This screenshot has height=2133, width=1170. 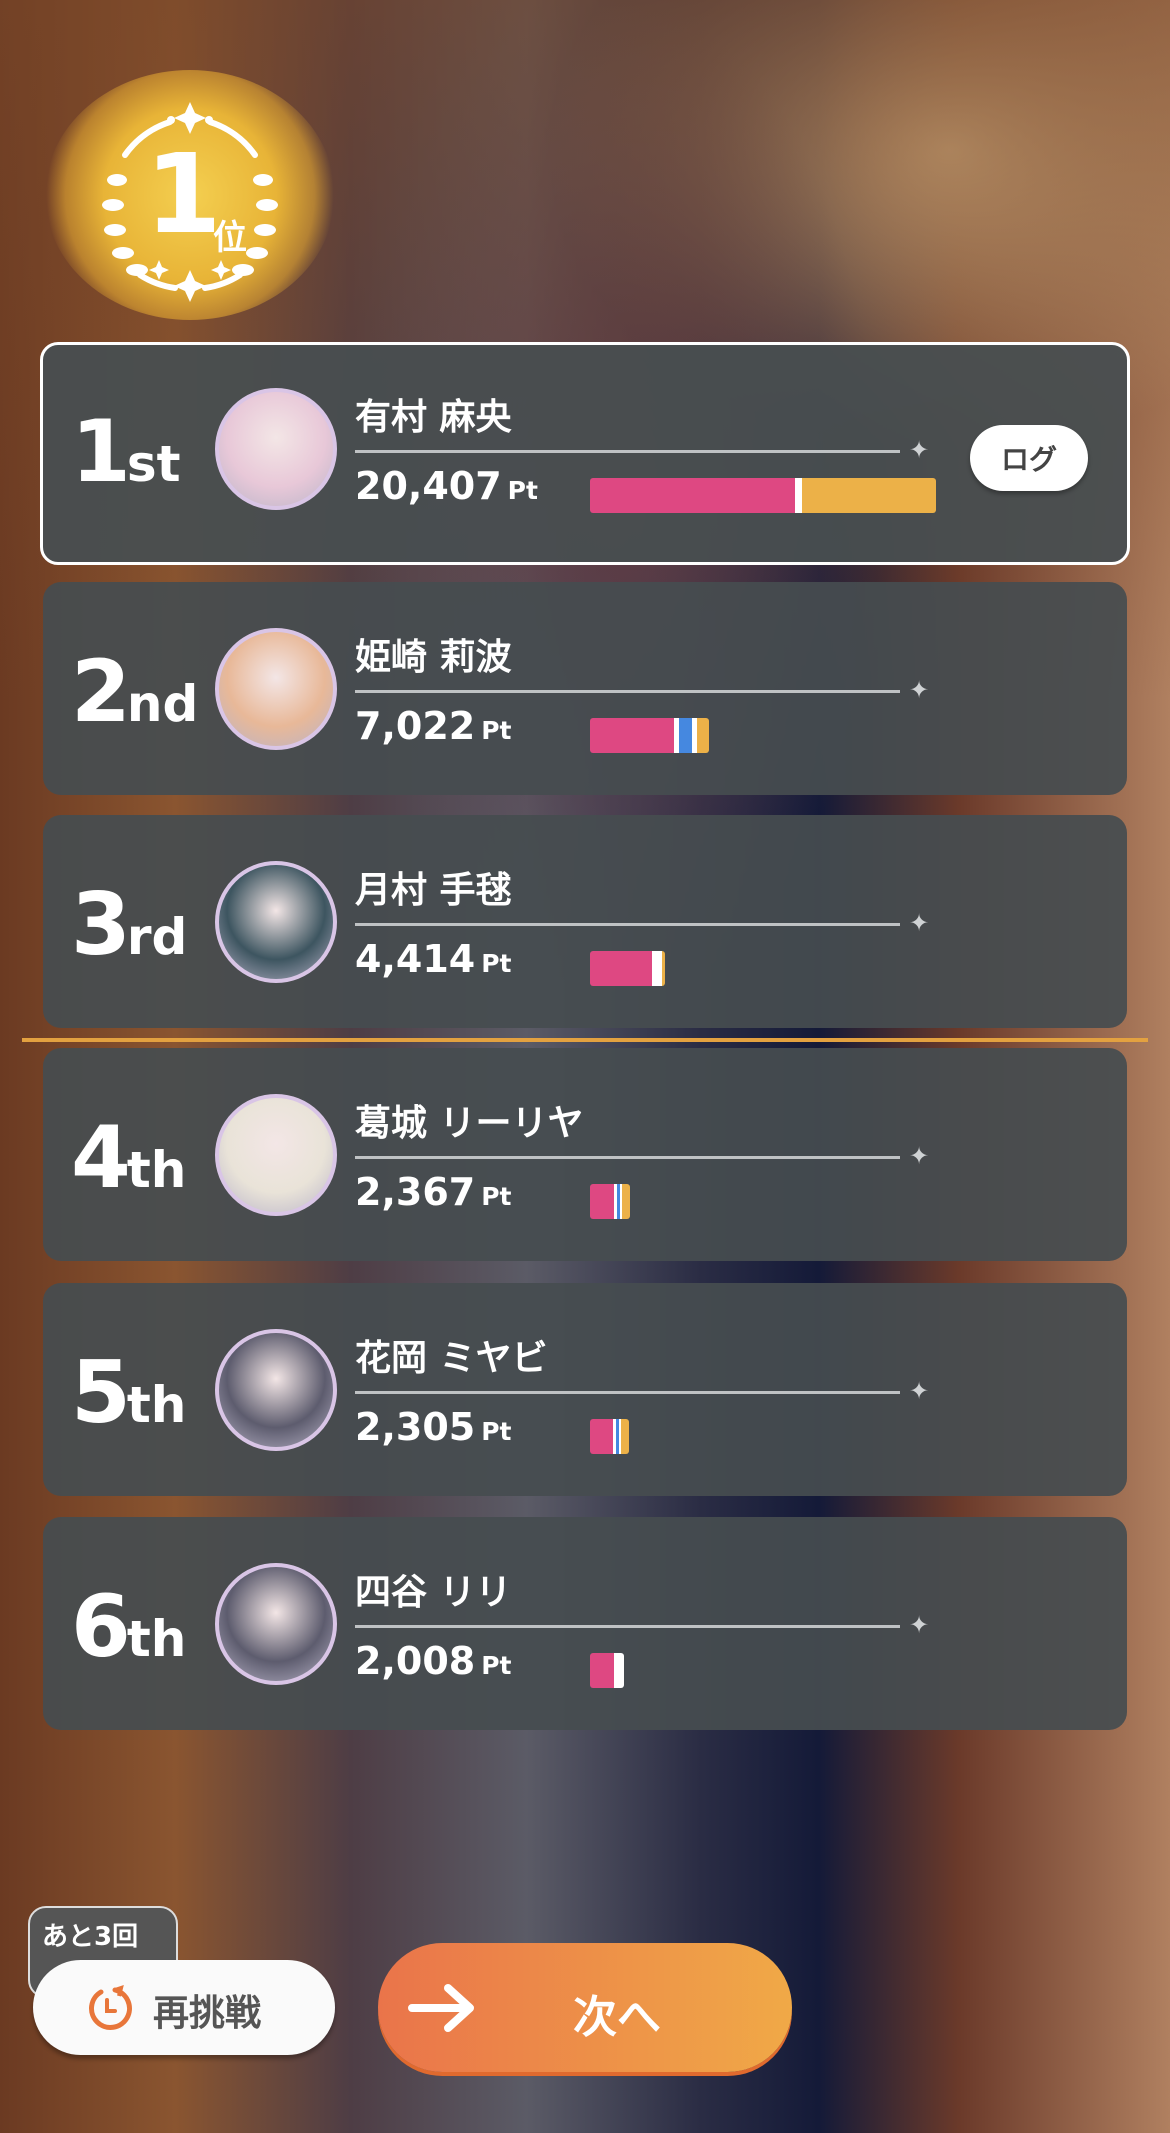 What do you see at coordinates (585, 921) in the screenshot?
I see `ranking-row: 3rd 月村 手毬 ✦ 4,414 Pt` at bounding box center [585, 921].